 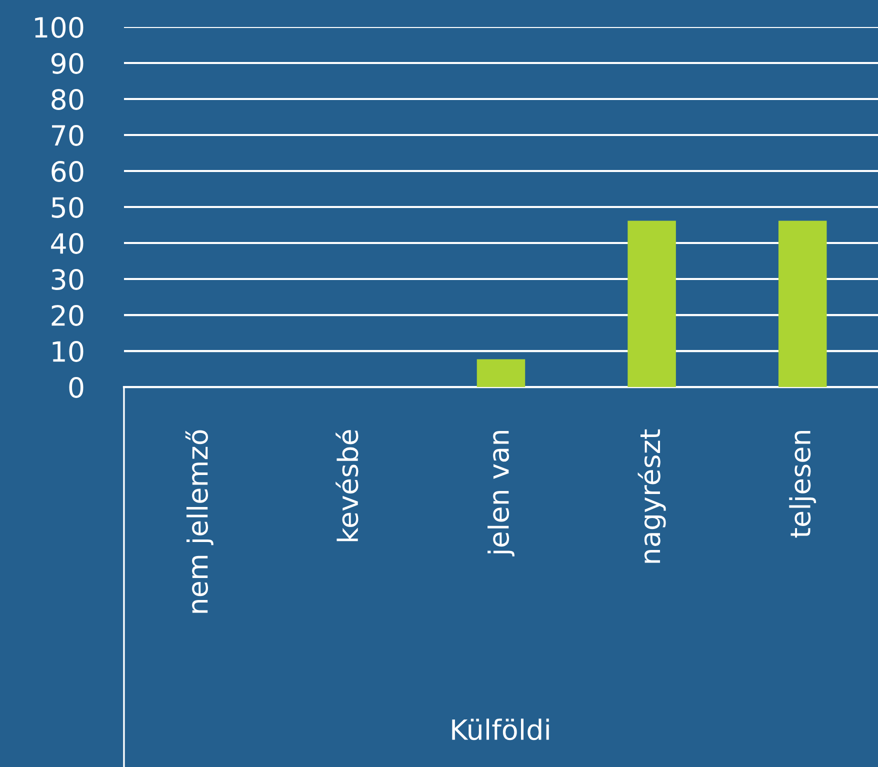 I want to click on y-tick-label: 40, so click(x=67, y=243).